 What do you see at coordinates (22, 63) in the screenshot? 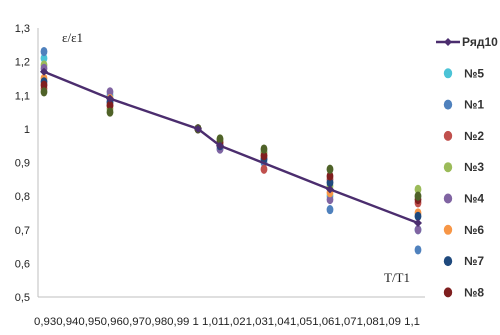
I see `y-tick-label: 1,2` at bounding box center [22, 63].